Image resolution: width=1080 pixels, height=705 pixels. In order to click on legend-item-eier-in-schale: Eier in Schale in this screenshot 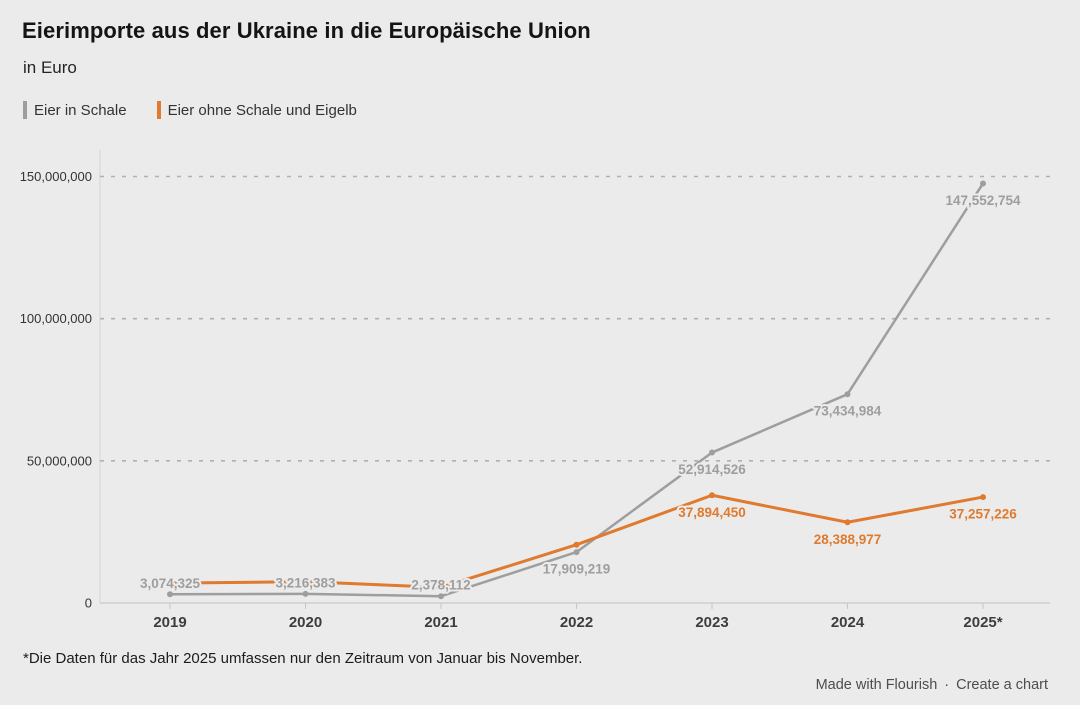, I will do `click(75, 110)`.